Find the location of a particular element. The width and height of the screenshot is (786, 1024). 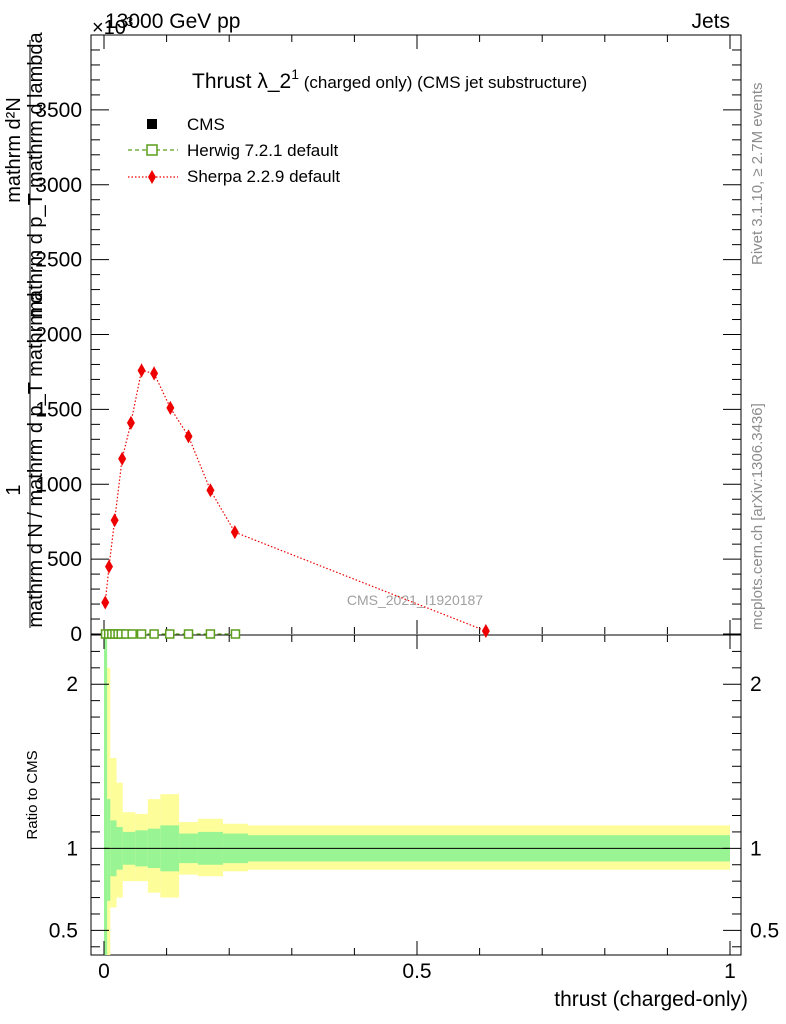

y-tick-label: 2000 is located at coordinates (58, 335).